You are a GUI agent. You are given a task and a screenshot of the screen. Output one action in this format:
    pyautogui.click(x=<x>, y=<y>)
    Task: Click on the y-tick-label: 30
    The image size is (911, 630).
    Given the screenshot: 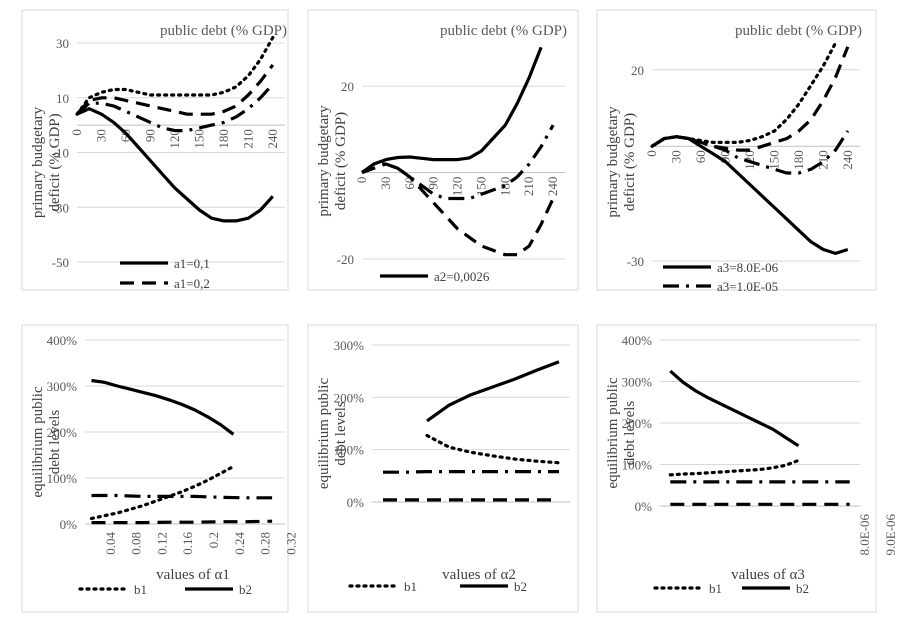 What is the action you would take?
    pyautogui.click(x=62, y=43)
    